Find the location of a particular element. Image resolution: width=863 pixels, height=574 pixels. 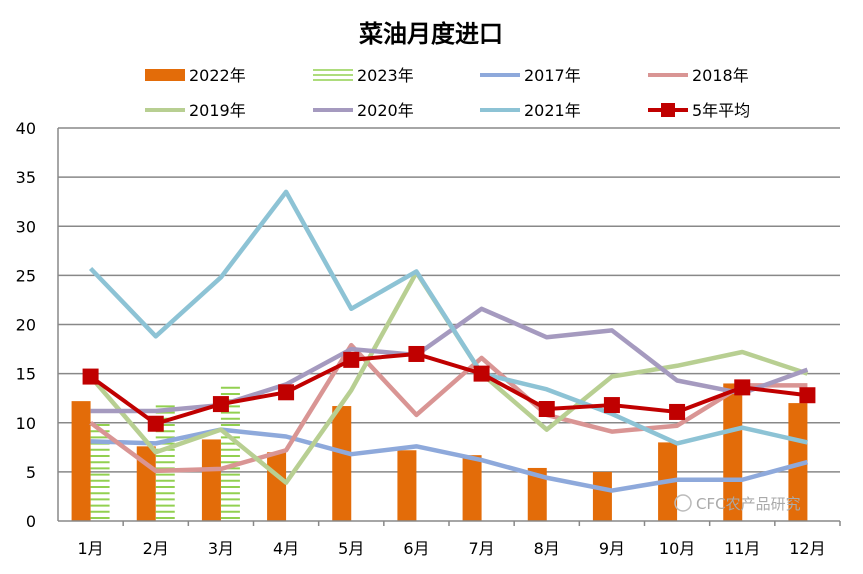

x-tick-label: 1月 is located at coordinates (90, 548).